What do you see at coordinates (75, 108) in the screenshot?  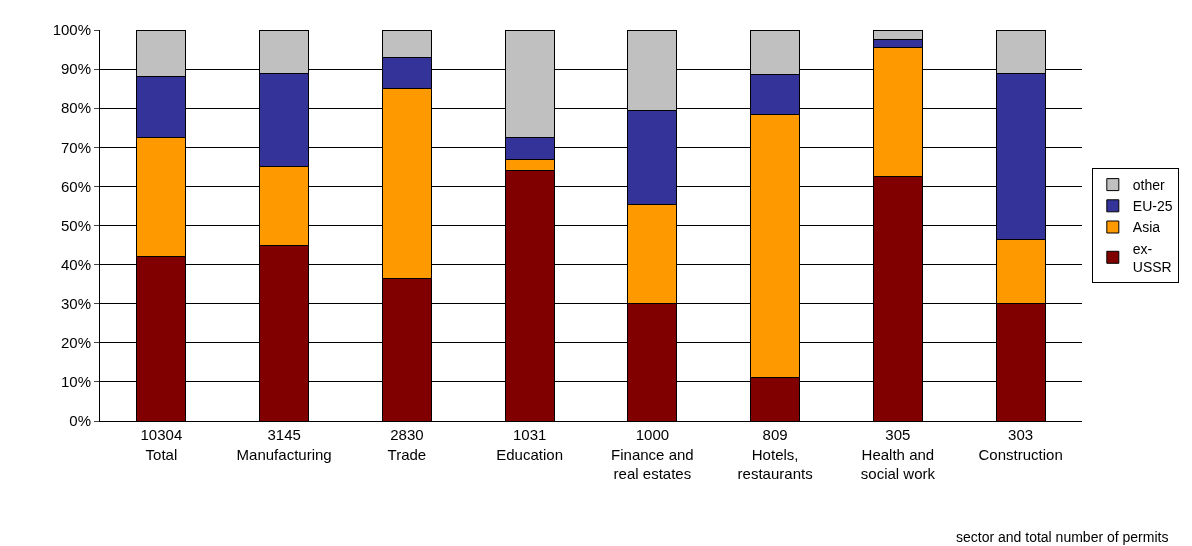 I see `y-tick-label: 80%` at bounding box center [75, 108].